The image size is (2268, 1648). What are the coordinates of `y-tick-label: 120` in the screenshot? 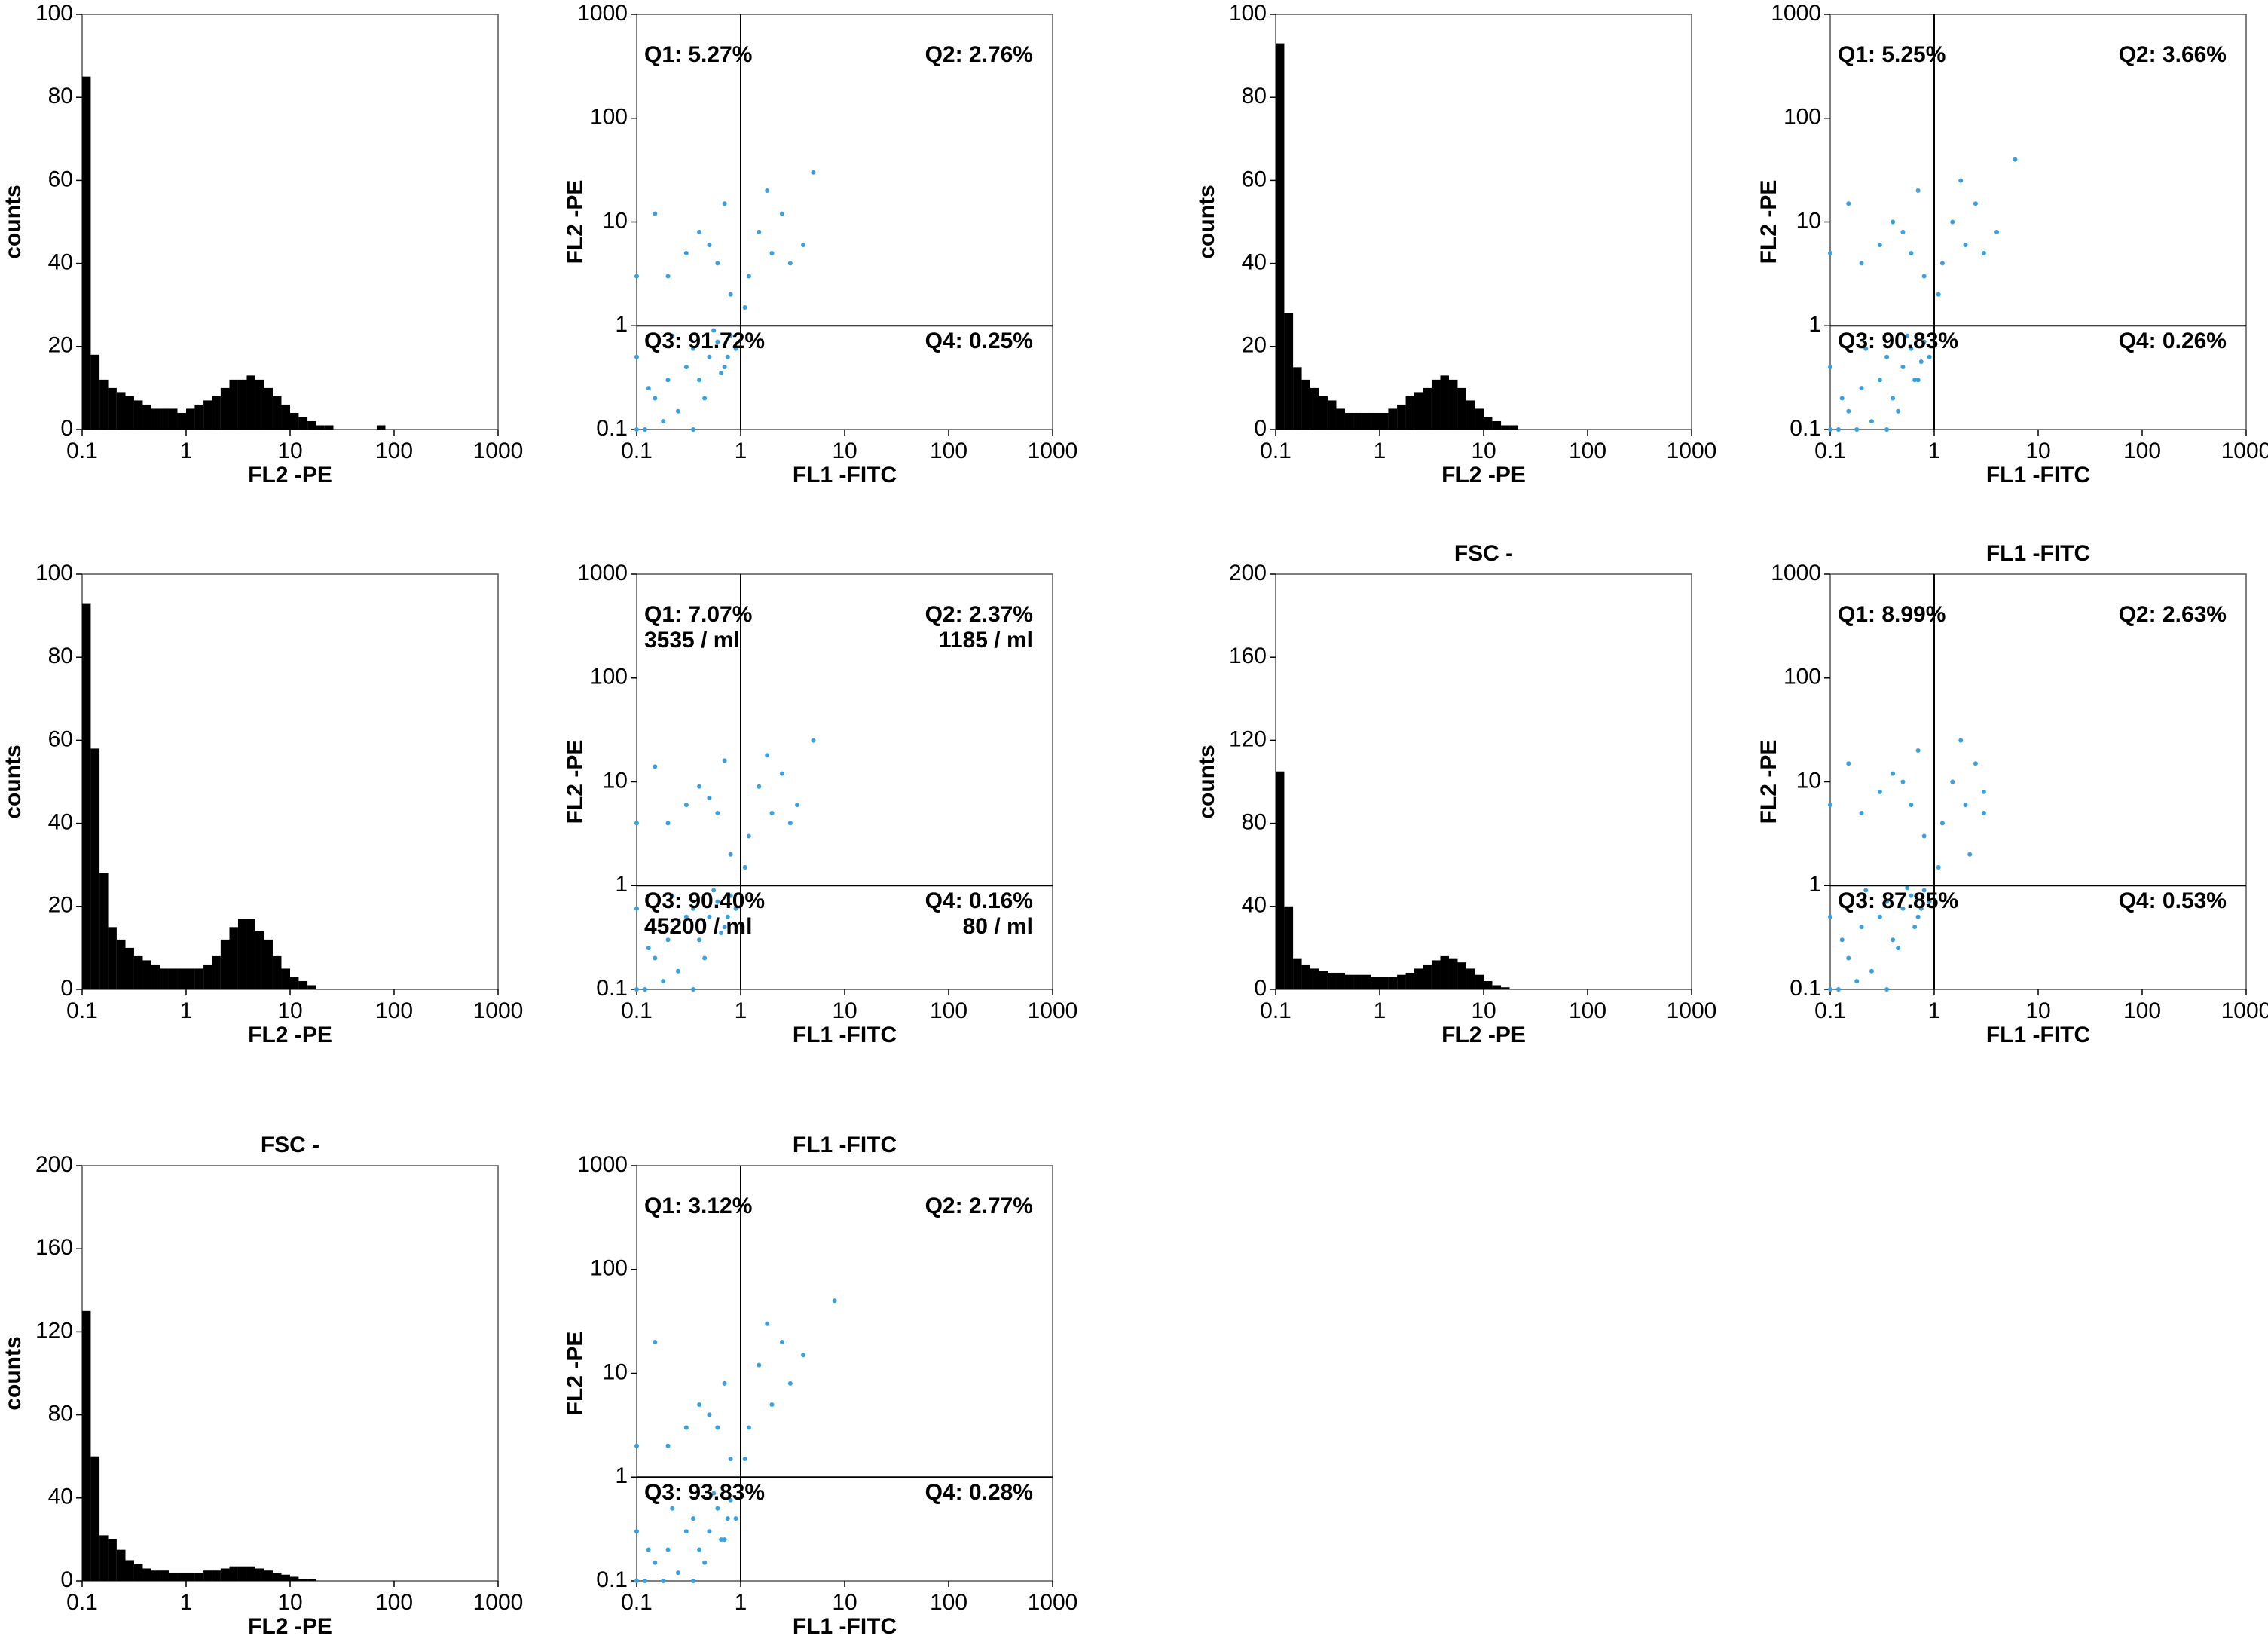 It's located at (1248, 738).